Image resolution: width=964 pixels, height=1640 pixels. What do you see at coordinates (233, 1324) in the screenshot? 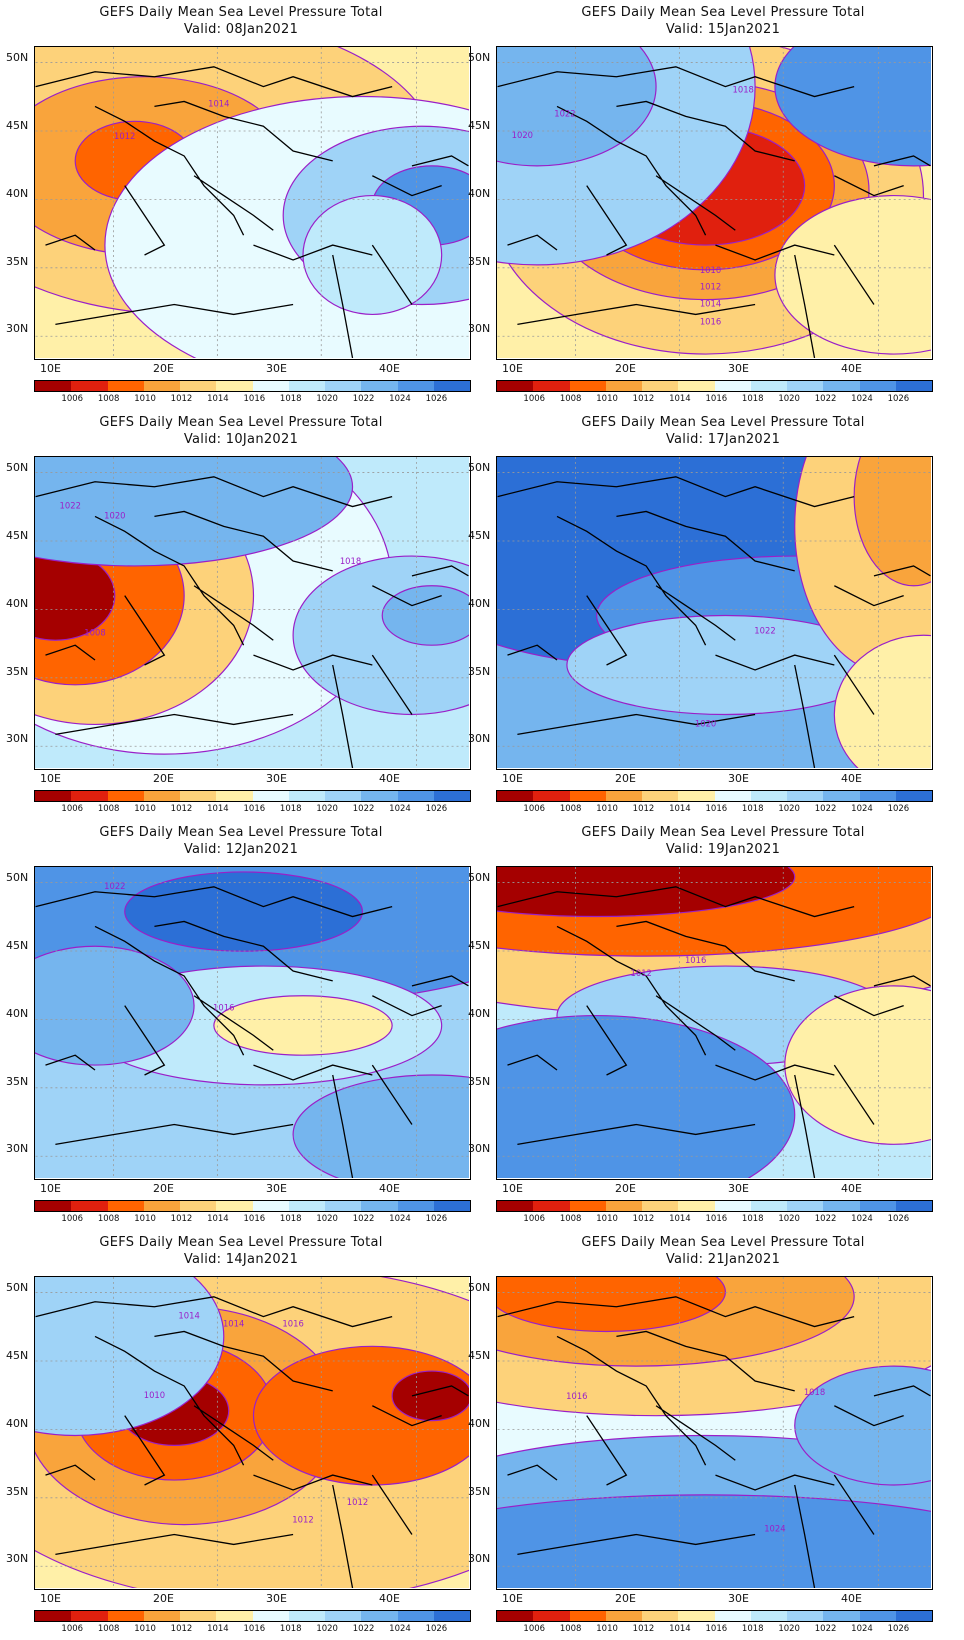
I see `isobar-label: 1014` at bounding box center [233, 1324].